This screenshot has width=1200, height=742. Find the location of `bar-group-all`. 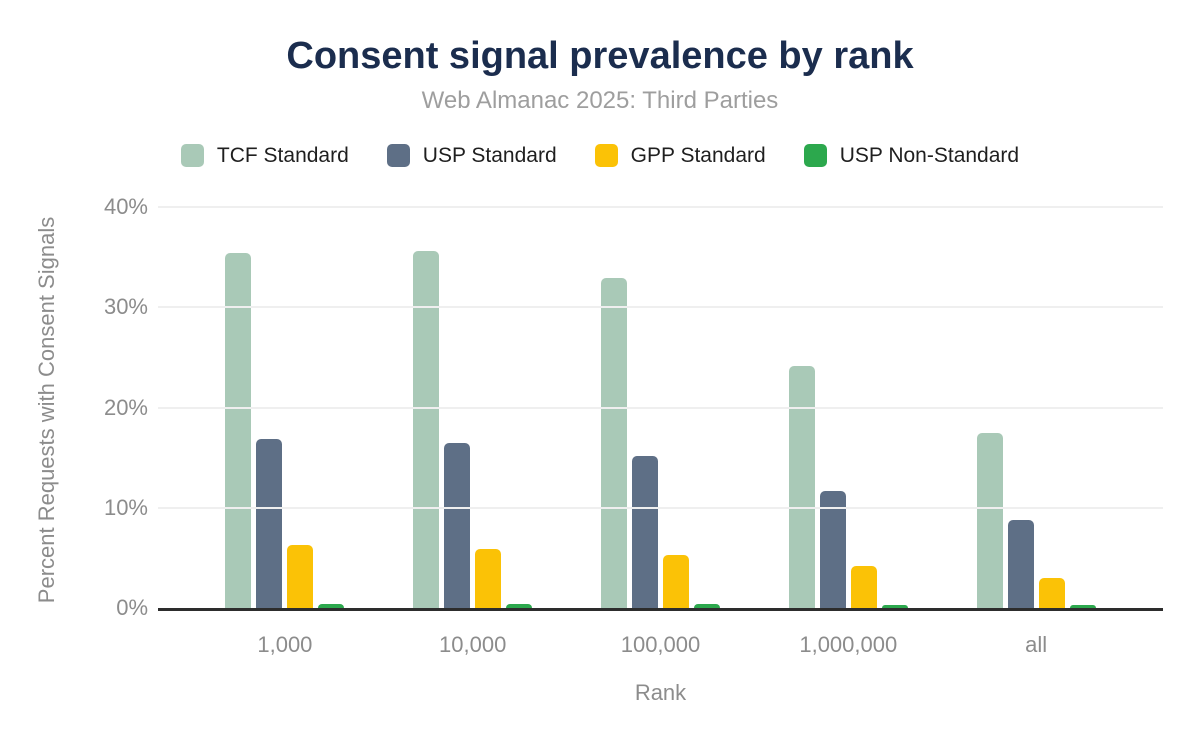

bar-group-all is located at coordinates (1036, 407).